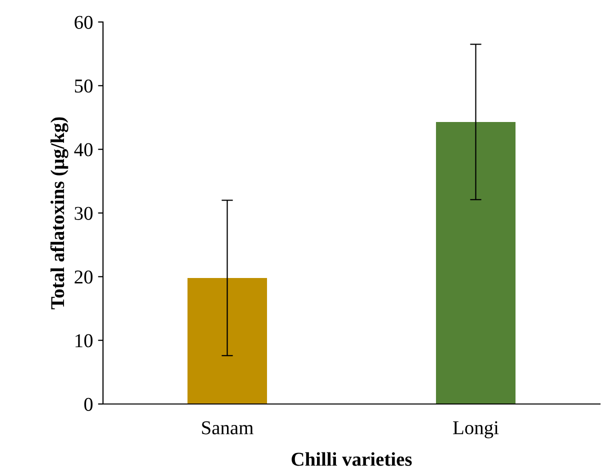 The image size is (605, 476). I want to click on y-axis-title: Total aflatoxins (µg/kg), so click(59, 213).